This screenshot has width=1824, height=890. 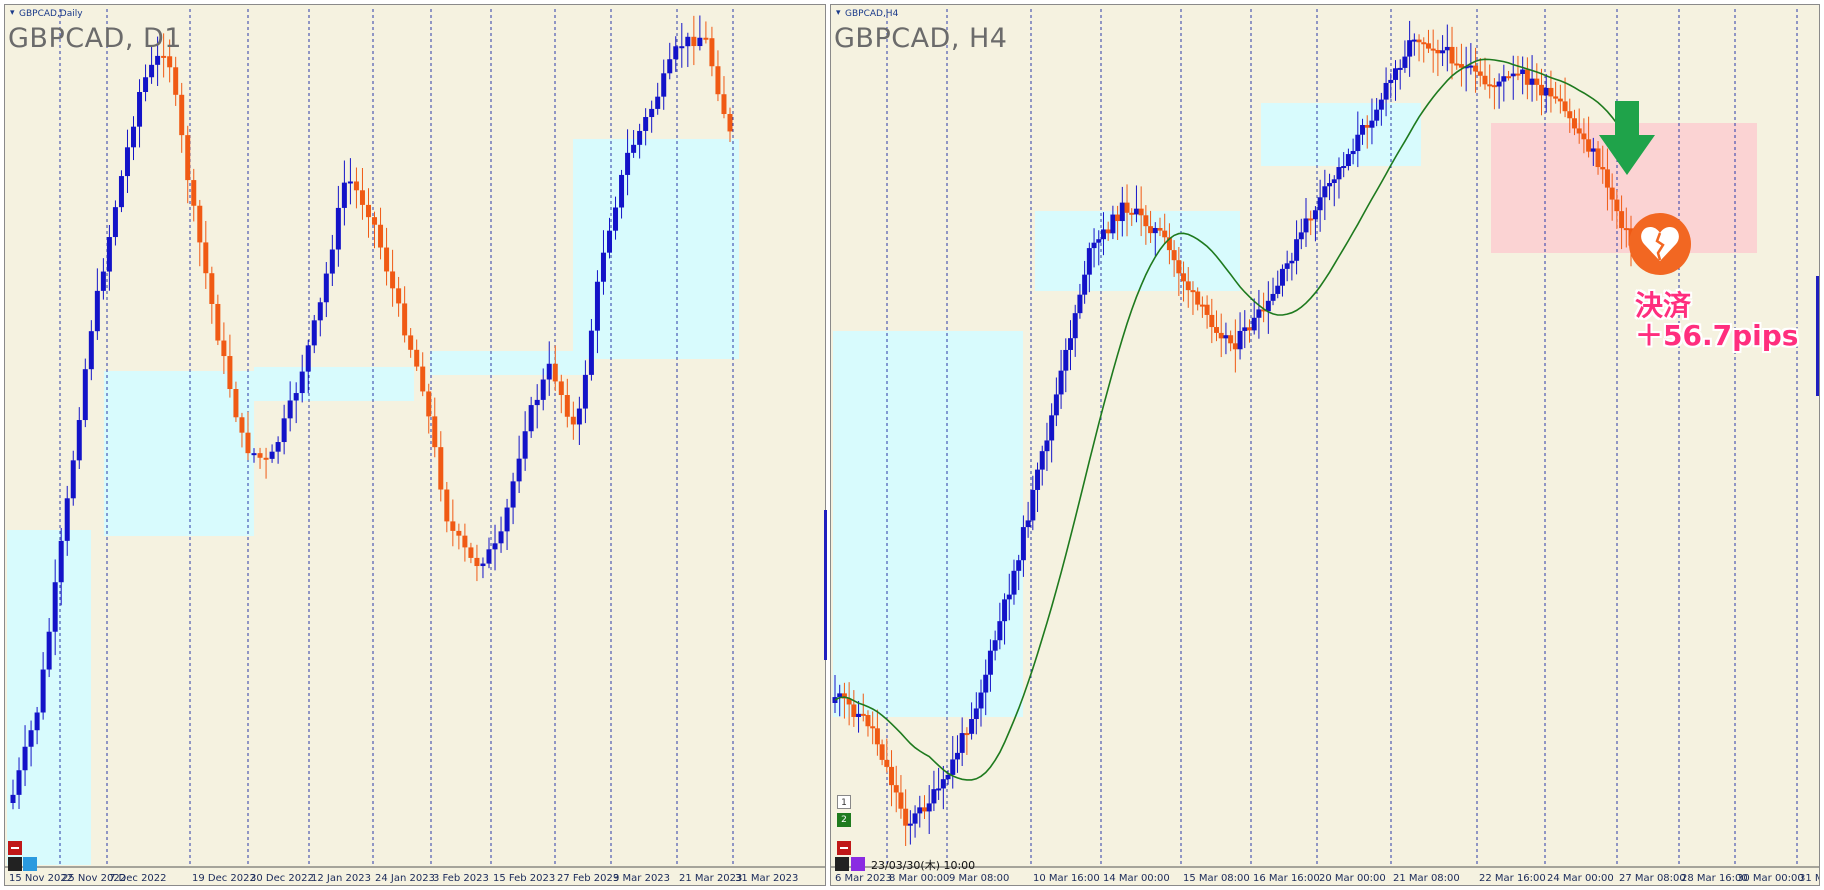 I want to click on chart-button-1: 1, so click(x=844, y=802).